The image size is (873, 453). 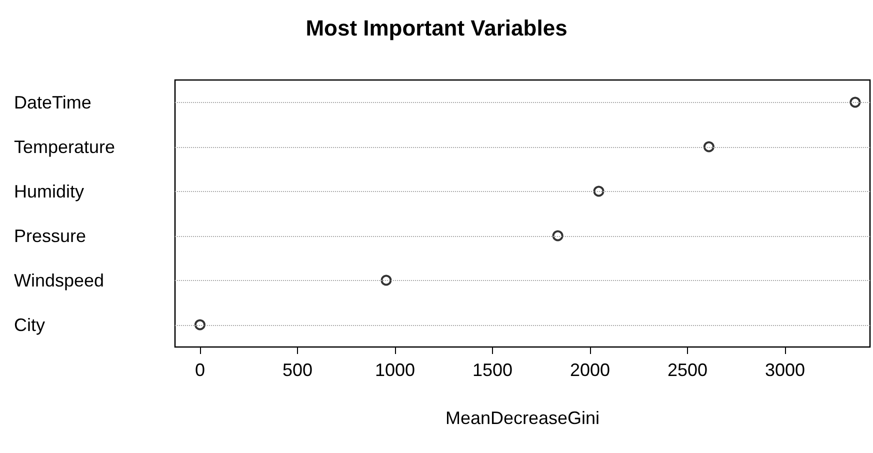 What do you see at coordinates (53, 102) in the screenshot?
I see `y-tick-label: DateTime` at bounding box center [53, 102].